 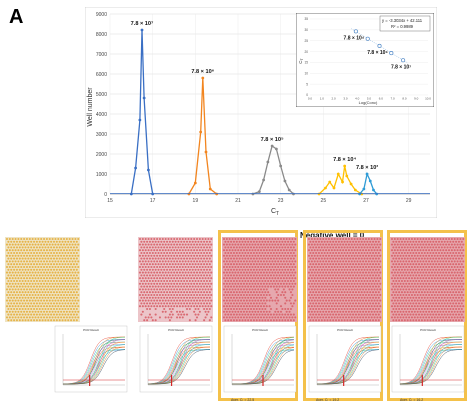 I want to click on inset-y-tick: 15, so click(x=306, y=63).